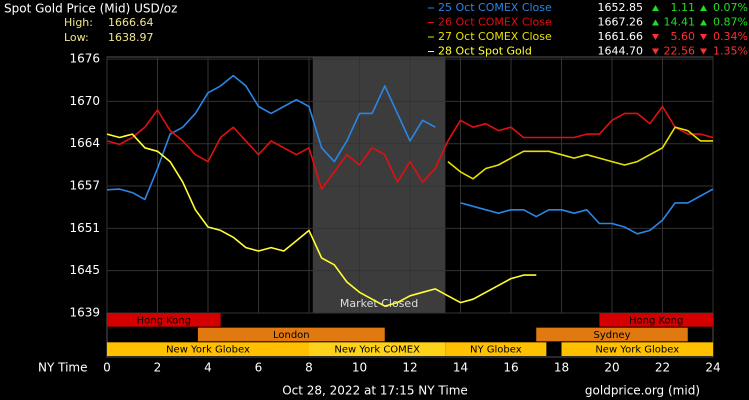  What do you see at coordinates (359, 368) in the screenshot?
I see `x-tick-label: 10` at bounding box center [359, 368].